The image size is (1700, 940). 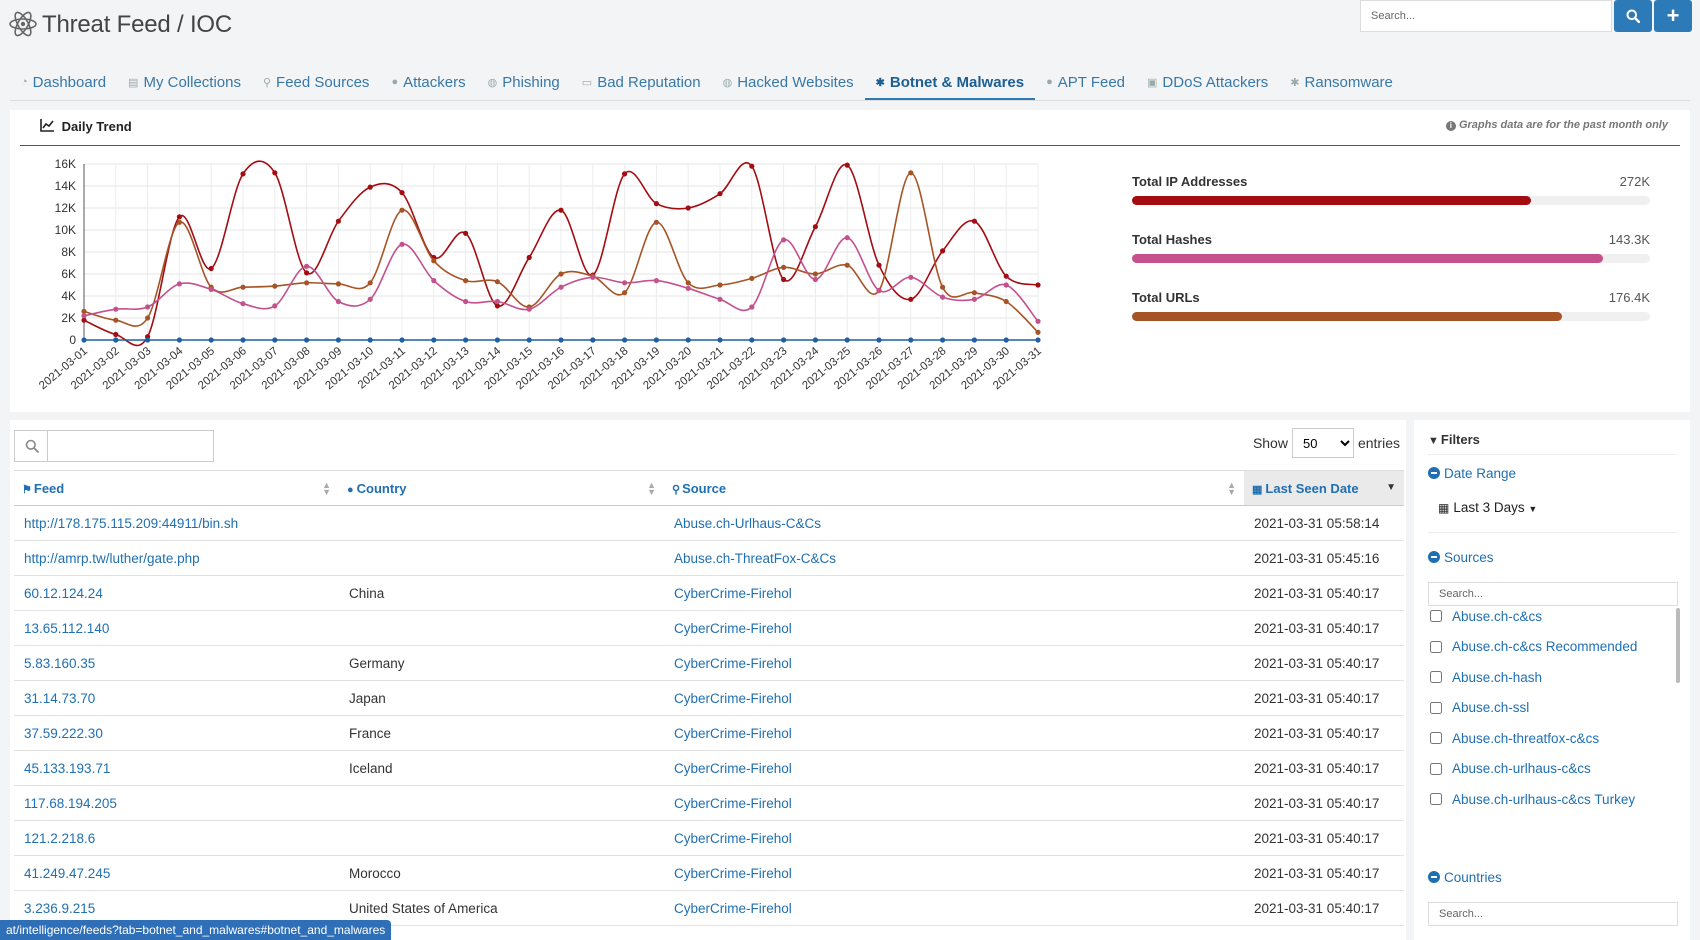 I want to click on feed-link: 121.2.218.6, so click(x=60, y=838).